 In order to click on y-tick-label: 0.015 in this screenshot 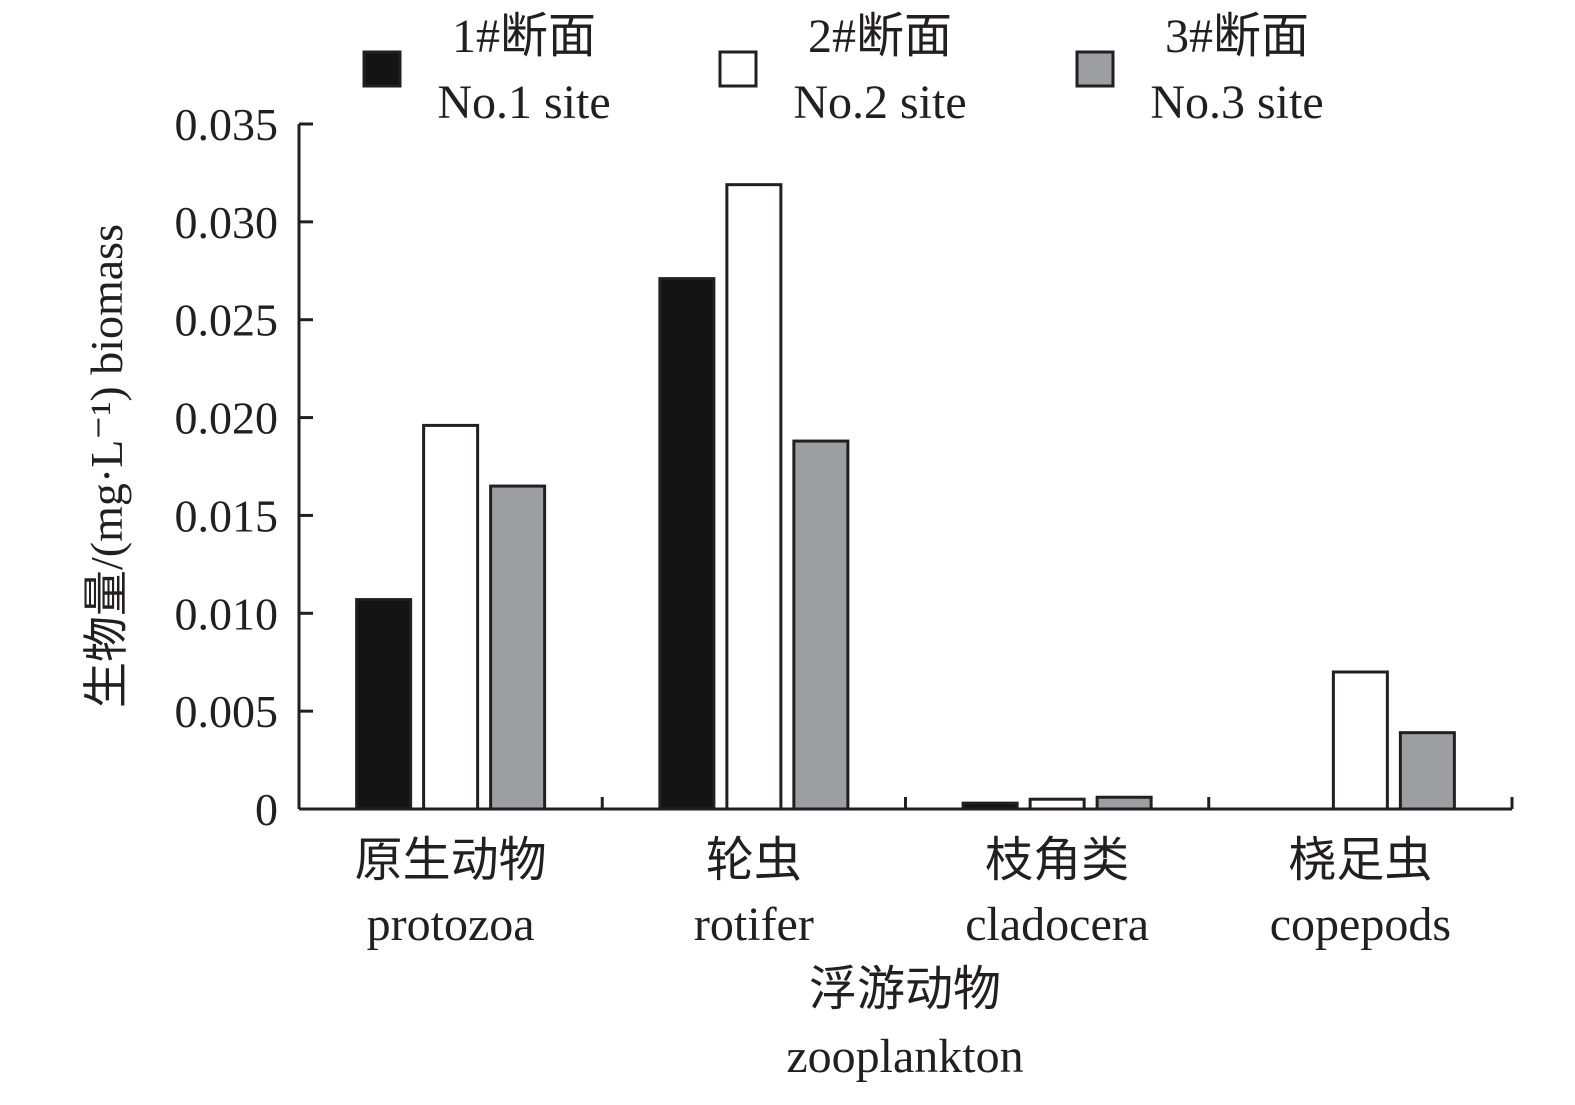, I will do `click(227, 515)`.